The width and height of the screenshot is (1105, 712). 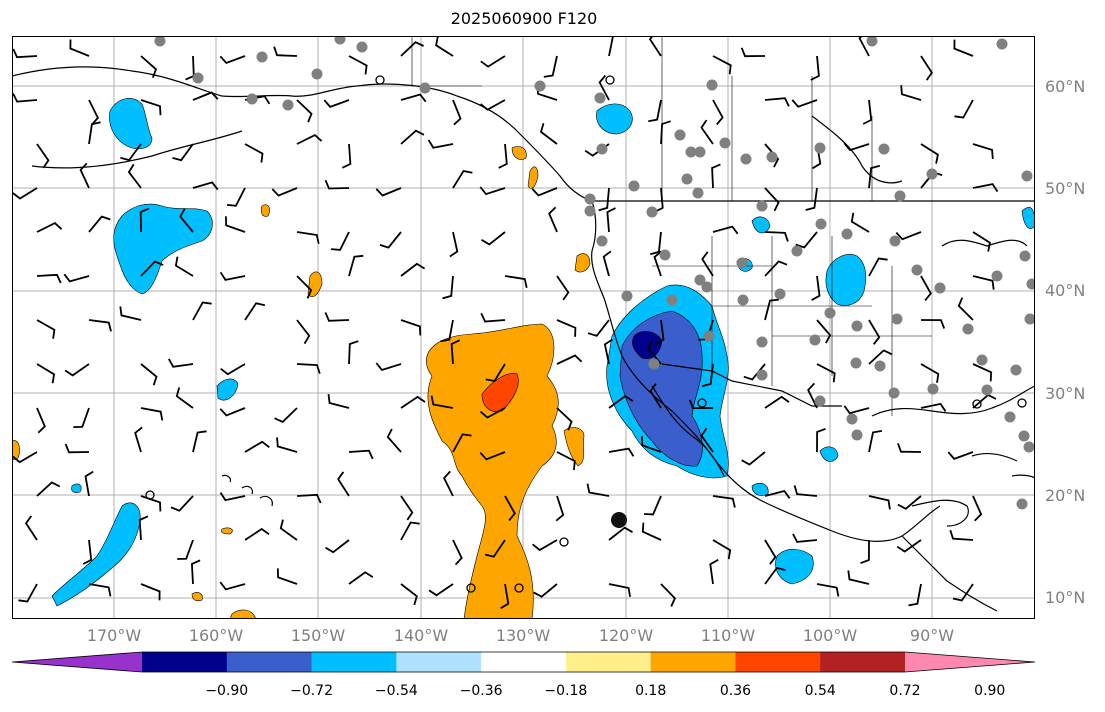 I want to click on west-coast, so click(x=652, y=328).